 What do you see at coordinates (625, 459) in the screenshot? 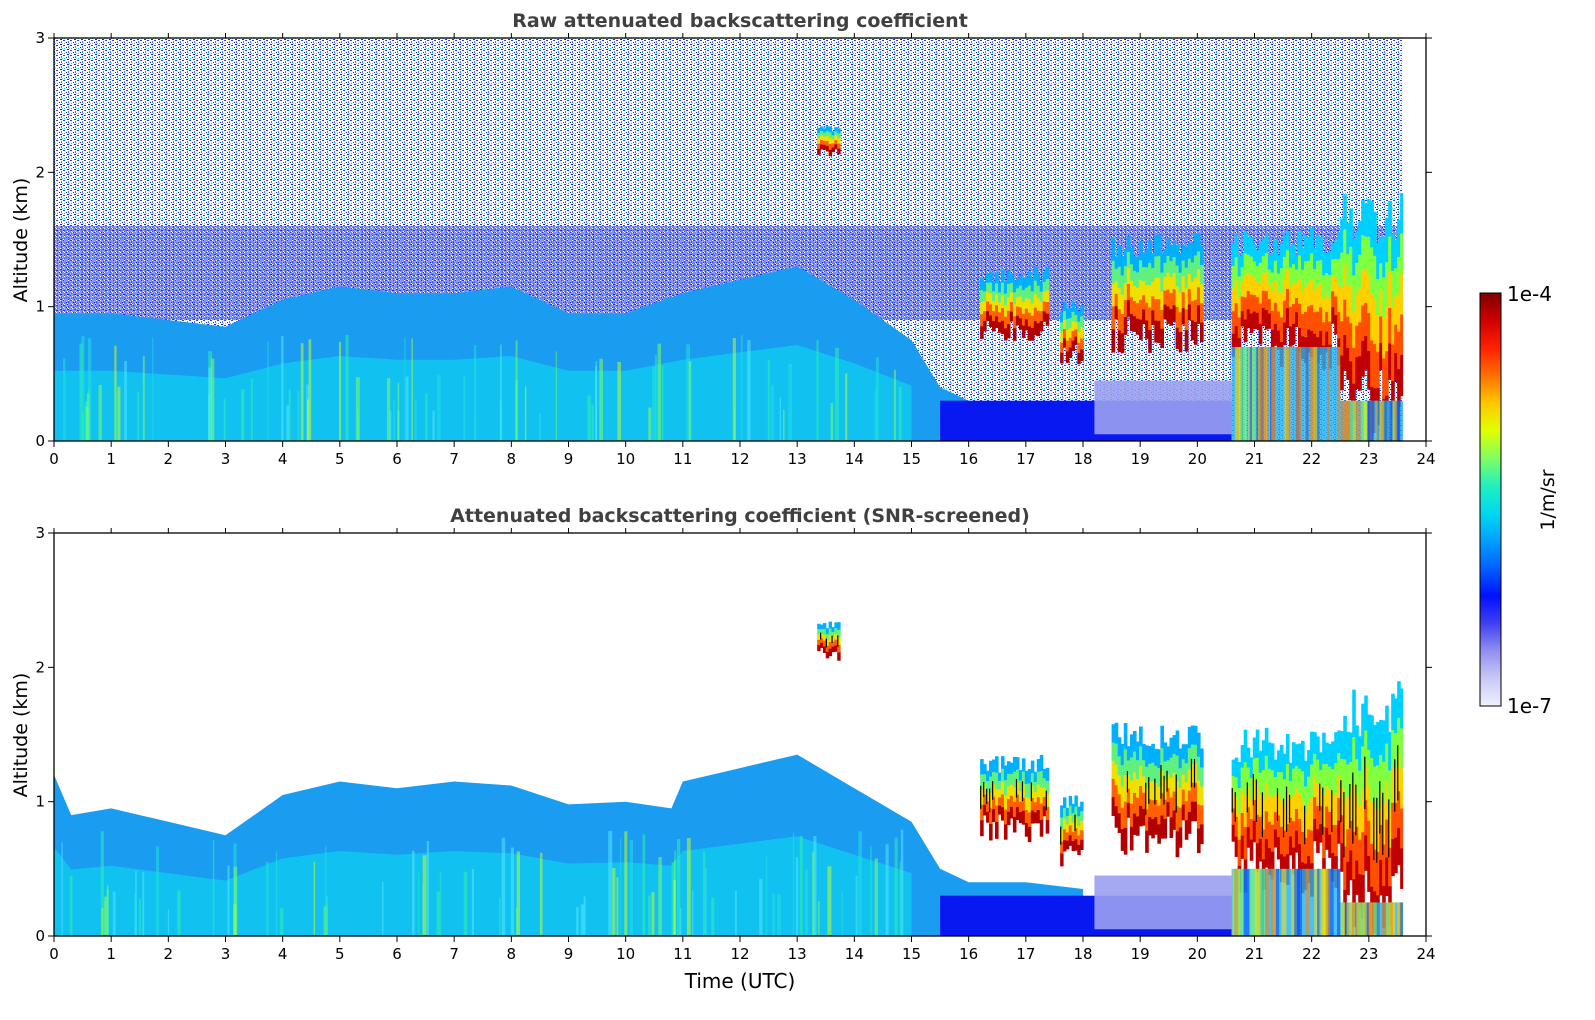
I see `x-tick-label: 10` at bounding box center [625, 459].